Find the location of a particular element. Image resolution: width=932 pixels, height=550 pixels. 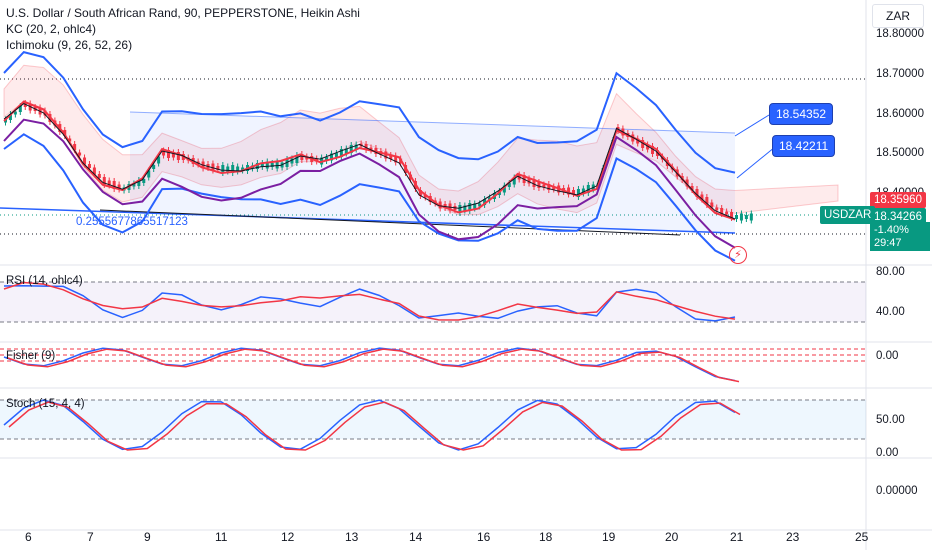

x-axis-tick: 18 is located at coordinates (546, 537).